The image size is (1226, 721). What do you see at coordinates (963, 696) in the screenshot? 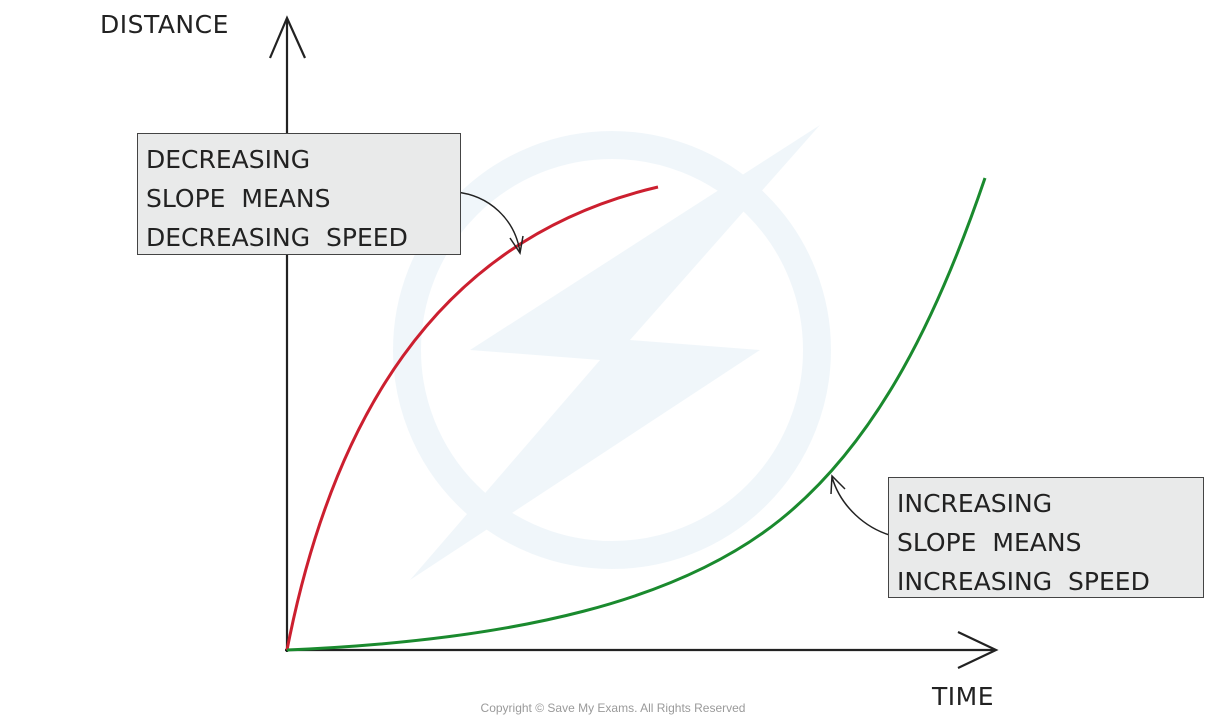
I see `x-axis-label: TIME` at bounding box center [963, 696].